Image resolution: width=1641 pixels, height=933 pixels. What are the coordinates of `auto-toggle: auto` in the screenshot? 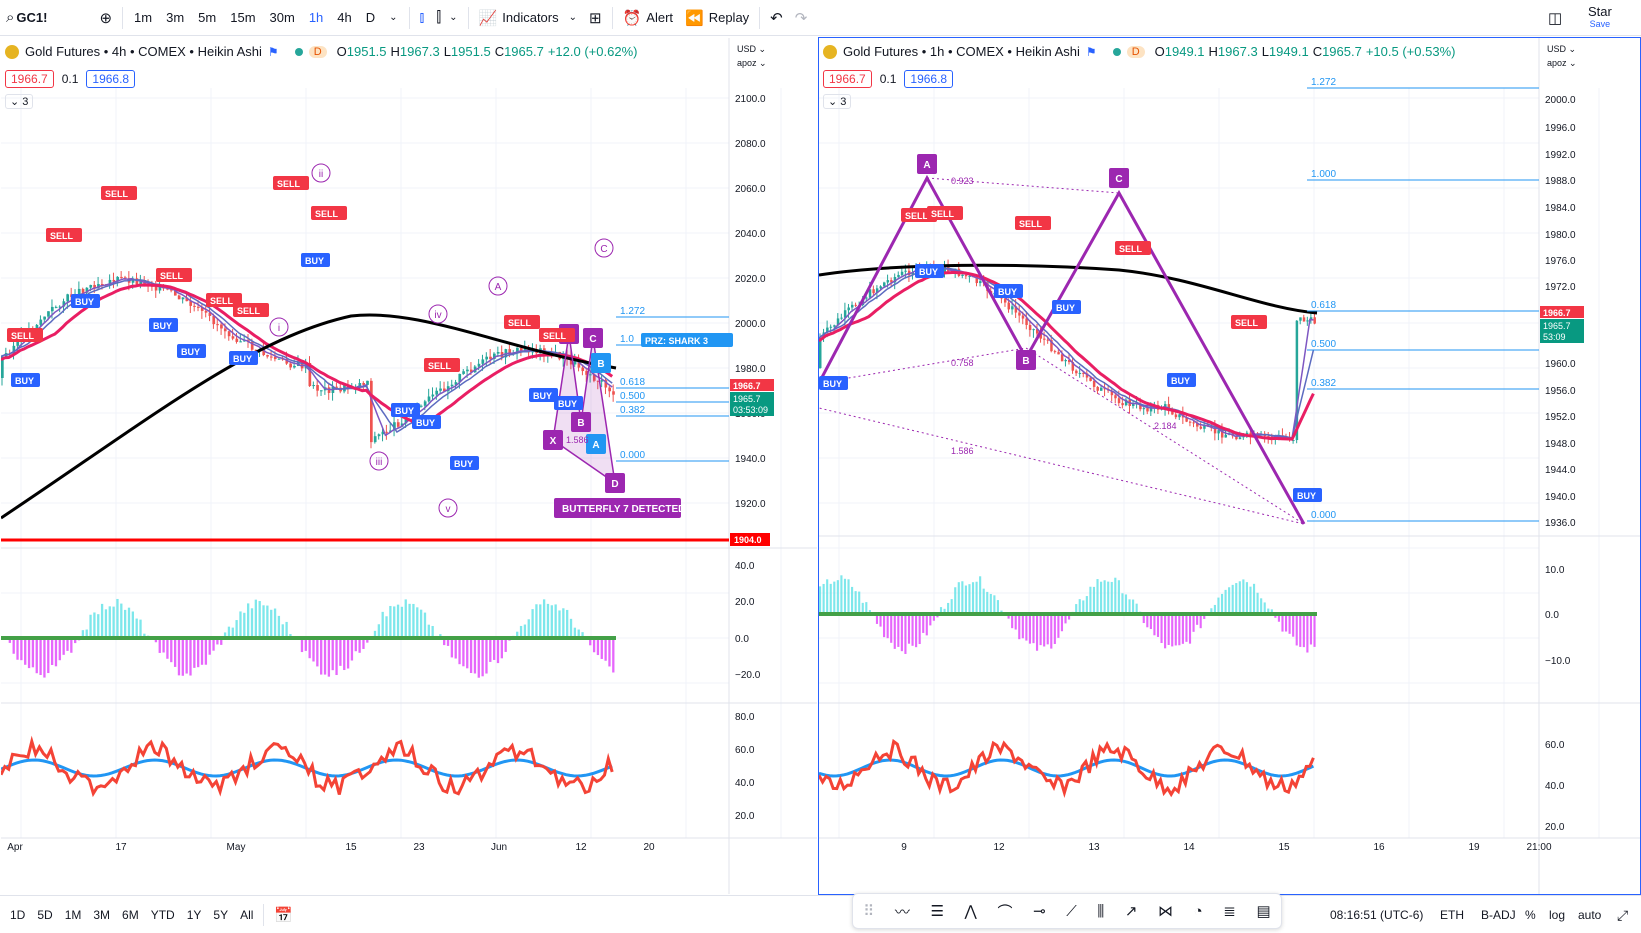 It's located at (1590, 915).